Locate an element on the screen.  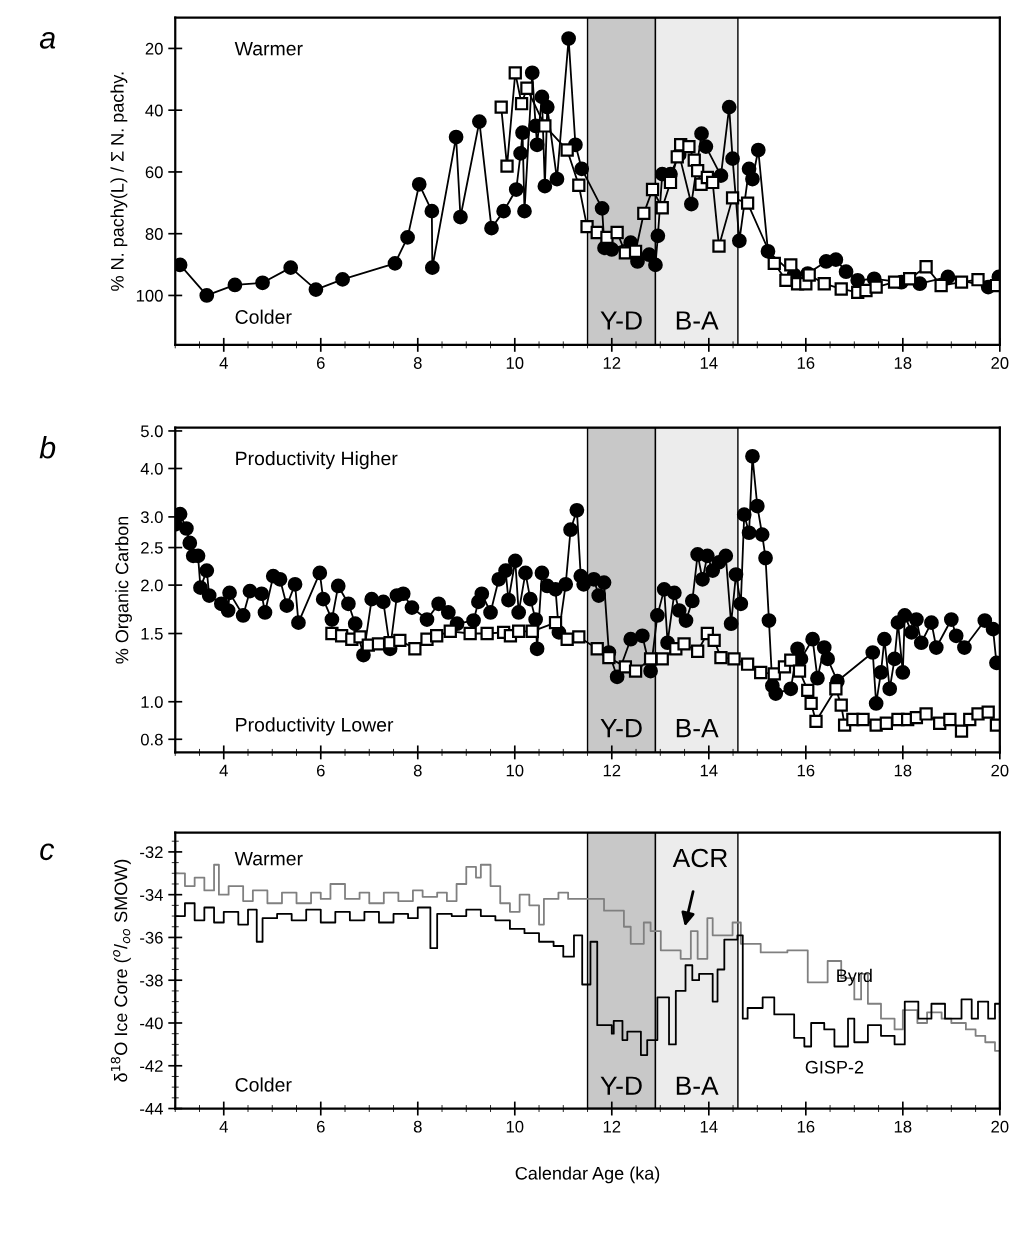
chart-title: a is located at coordinates (47, 40).